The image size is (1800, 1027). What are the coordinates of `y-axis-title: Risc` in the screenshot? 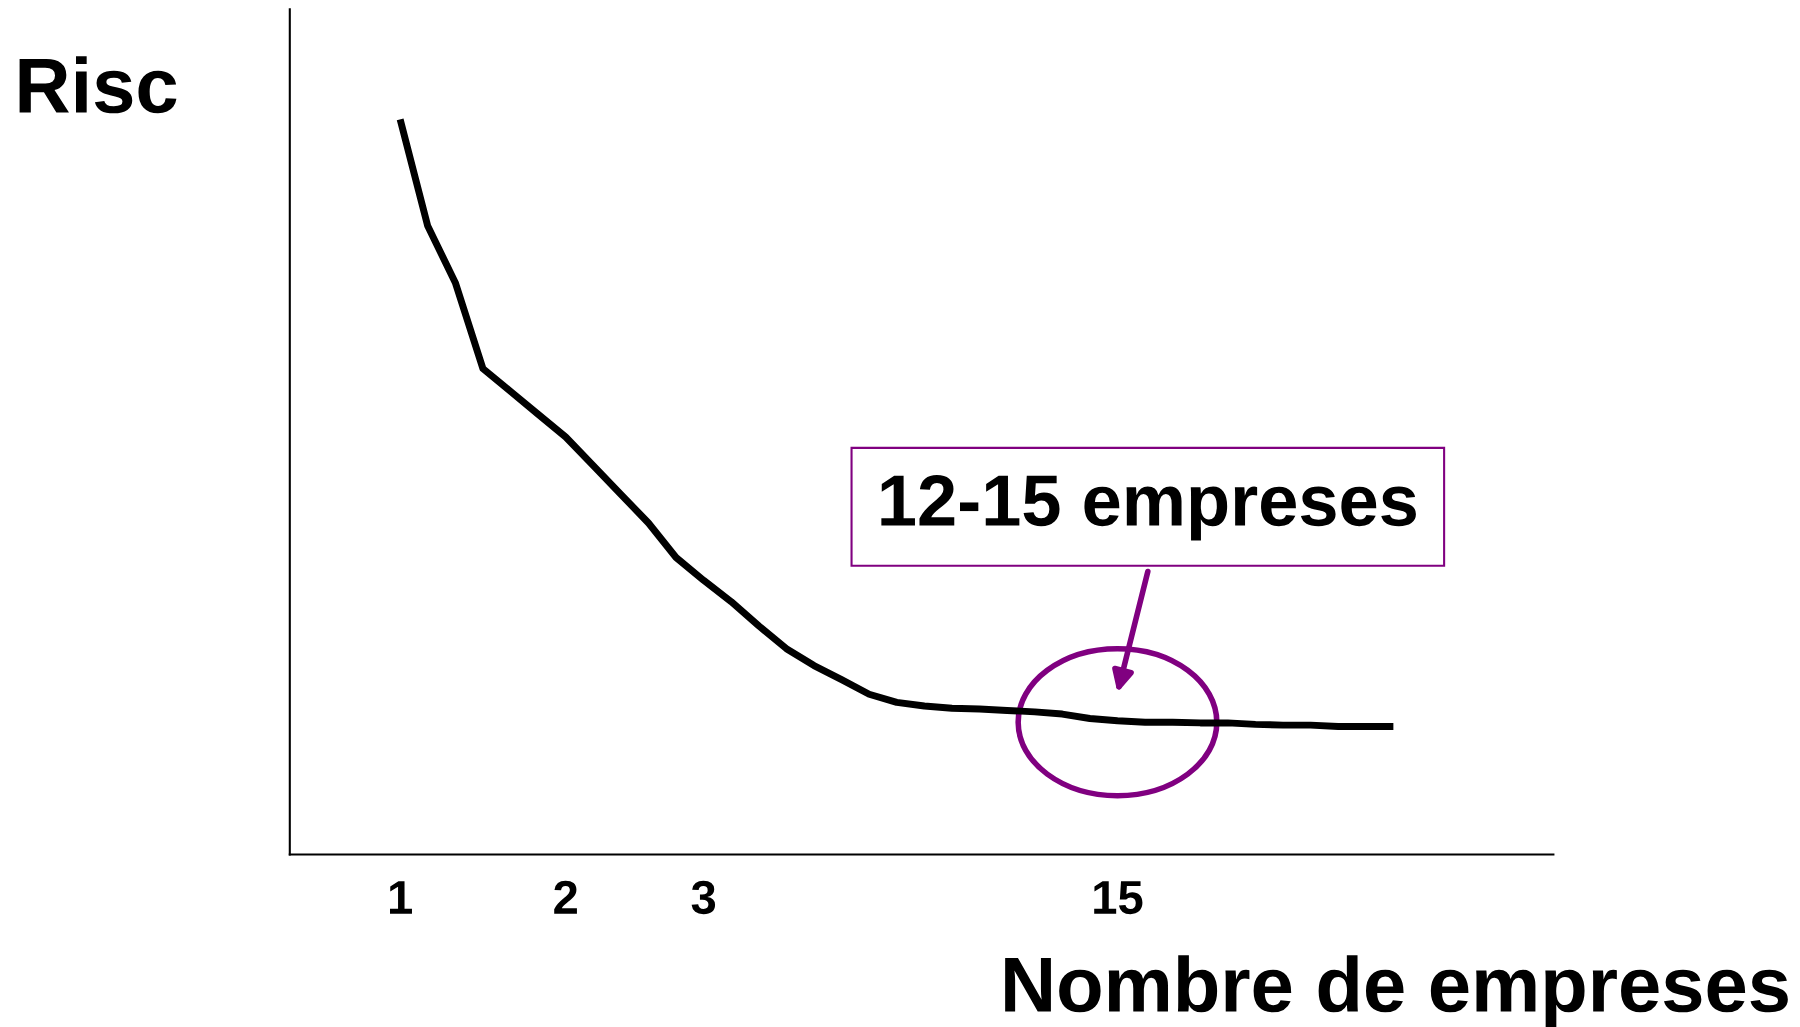 It's located at (98, 85).